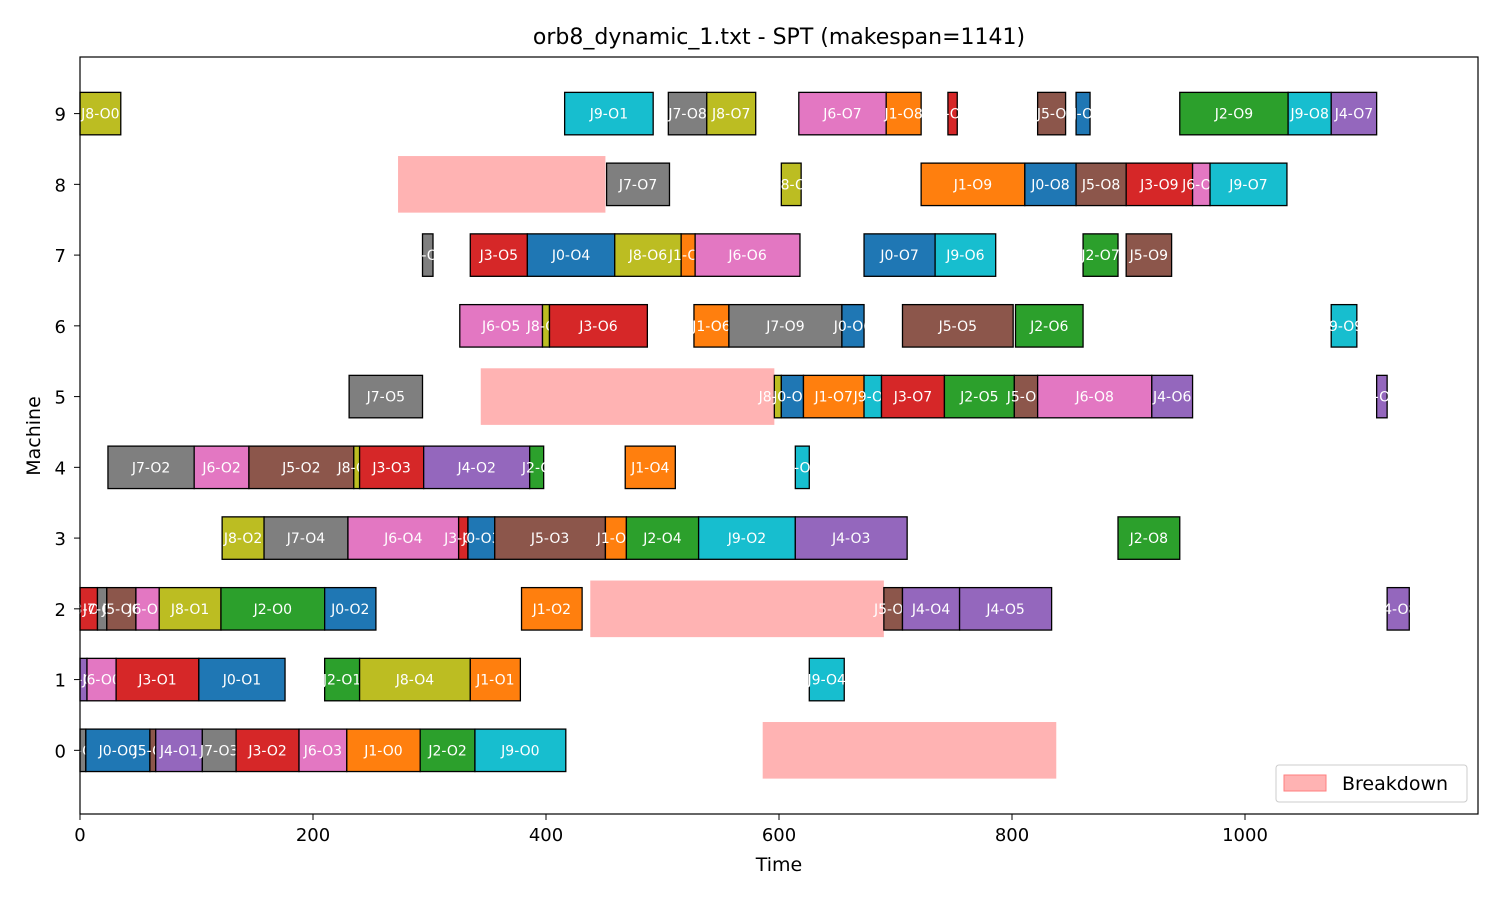 This screenshot has width=1500, height=900. I want to click on y-tick-label: 4, so click(60, 468).